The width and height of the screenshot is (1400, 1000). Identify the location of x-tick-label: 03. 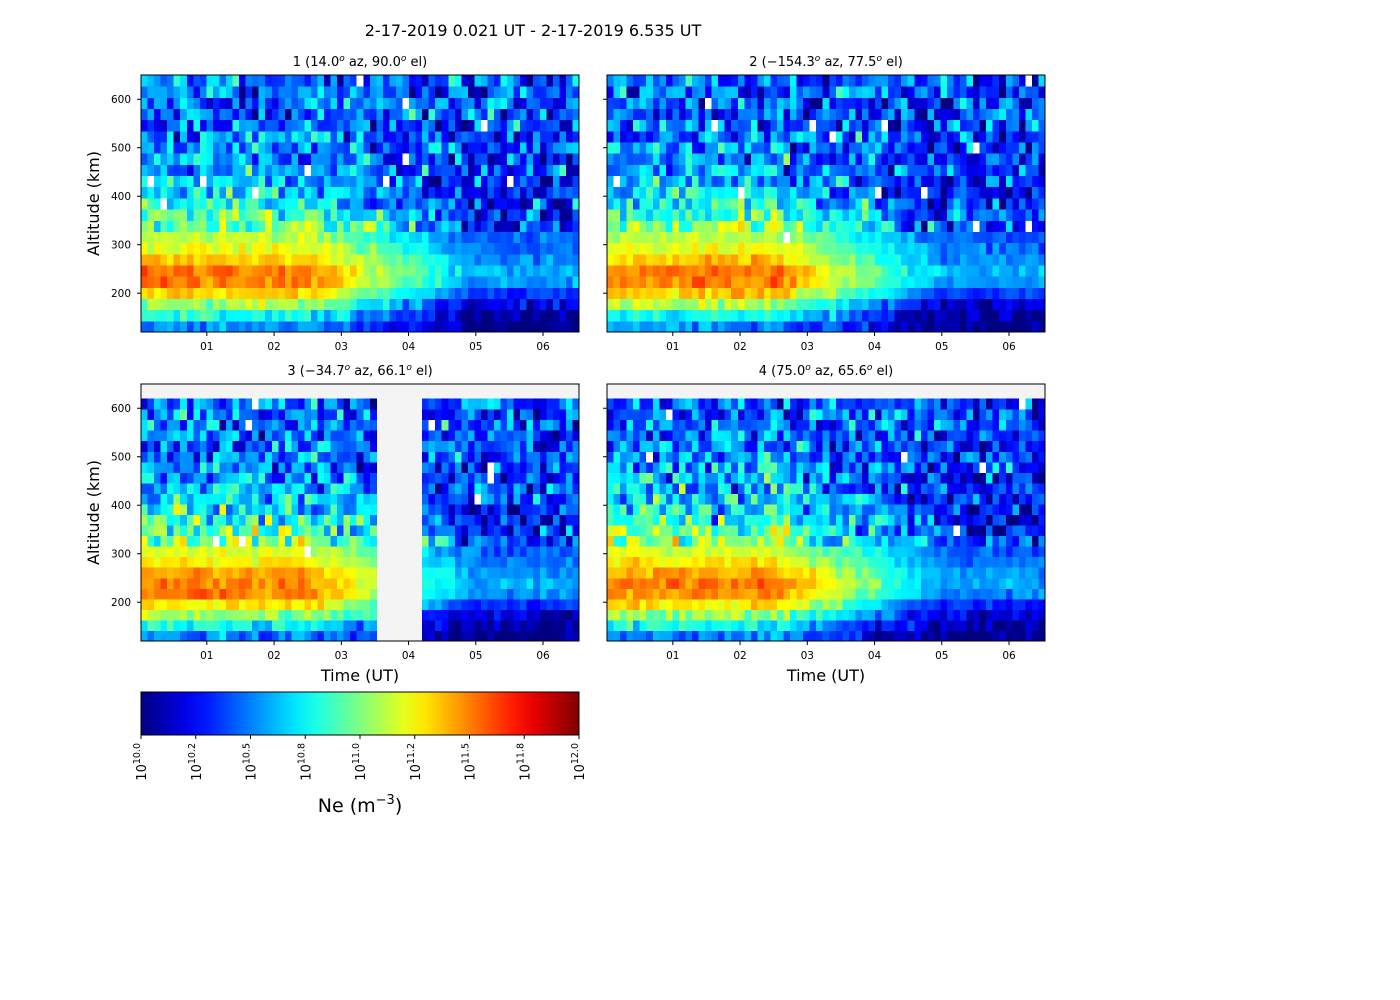
(341, 347).